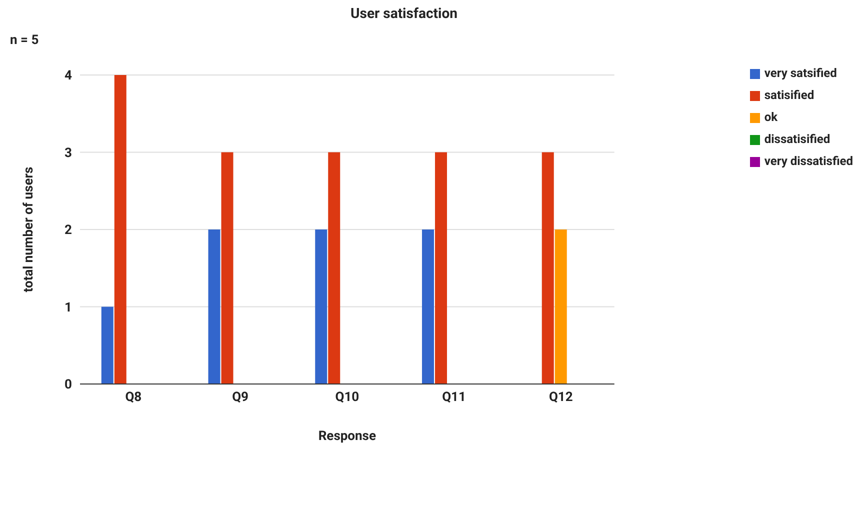  What do you see at coordinates (68, 153) in the screenshot?
I see `y-tick-label: 3` at bounding box center [68, 153].